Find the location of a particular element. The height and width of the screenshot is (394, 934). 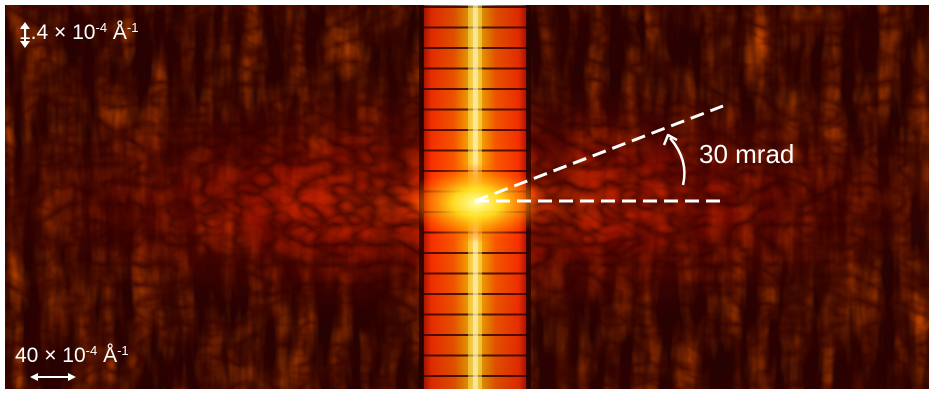

angle-arc is located at coordinates (677, 161).